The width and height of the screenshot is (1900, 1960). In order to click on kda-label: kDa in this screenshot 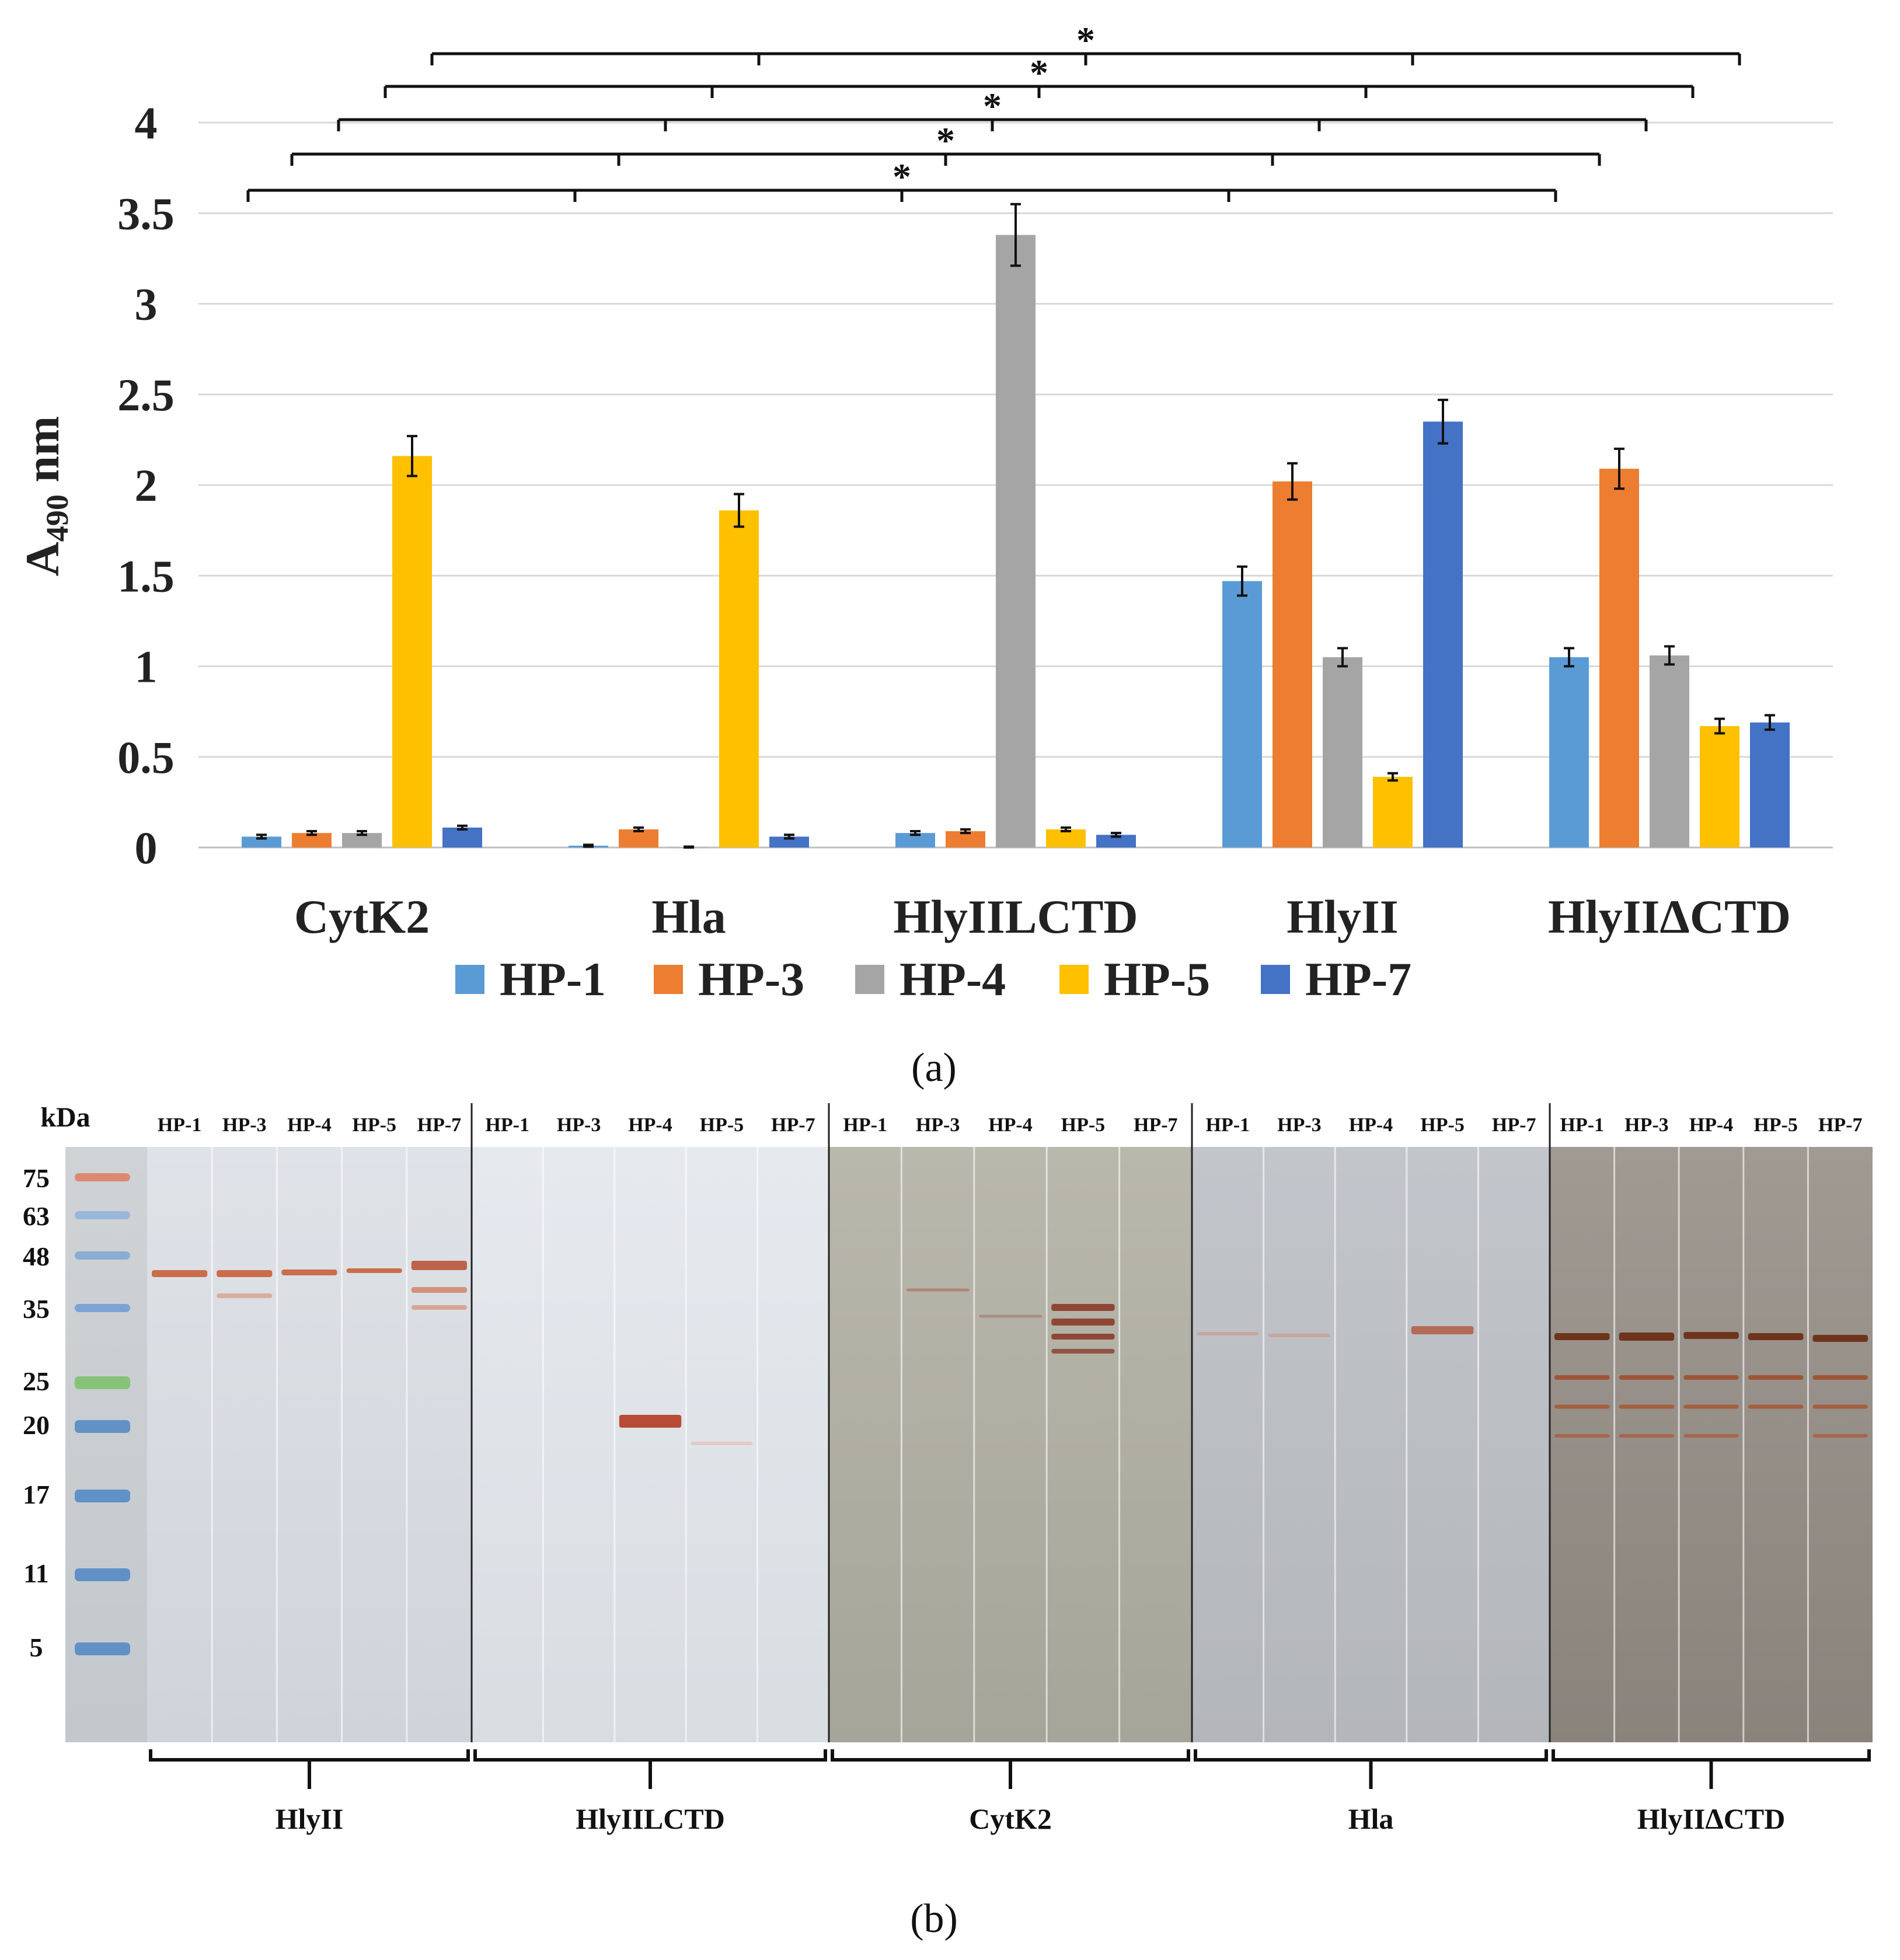, I will do `click(65, 1118)`.